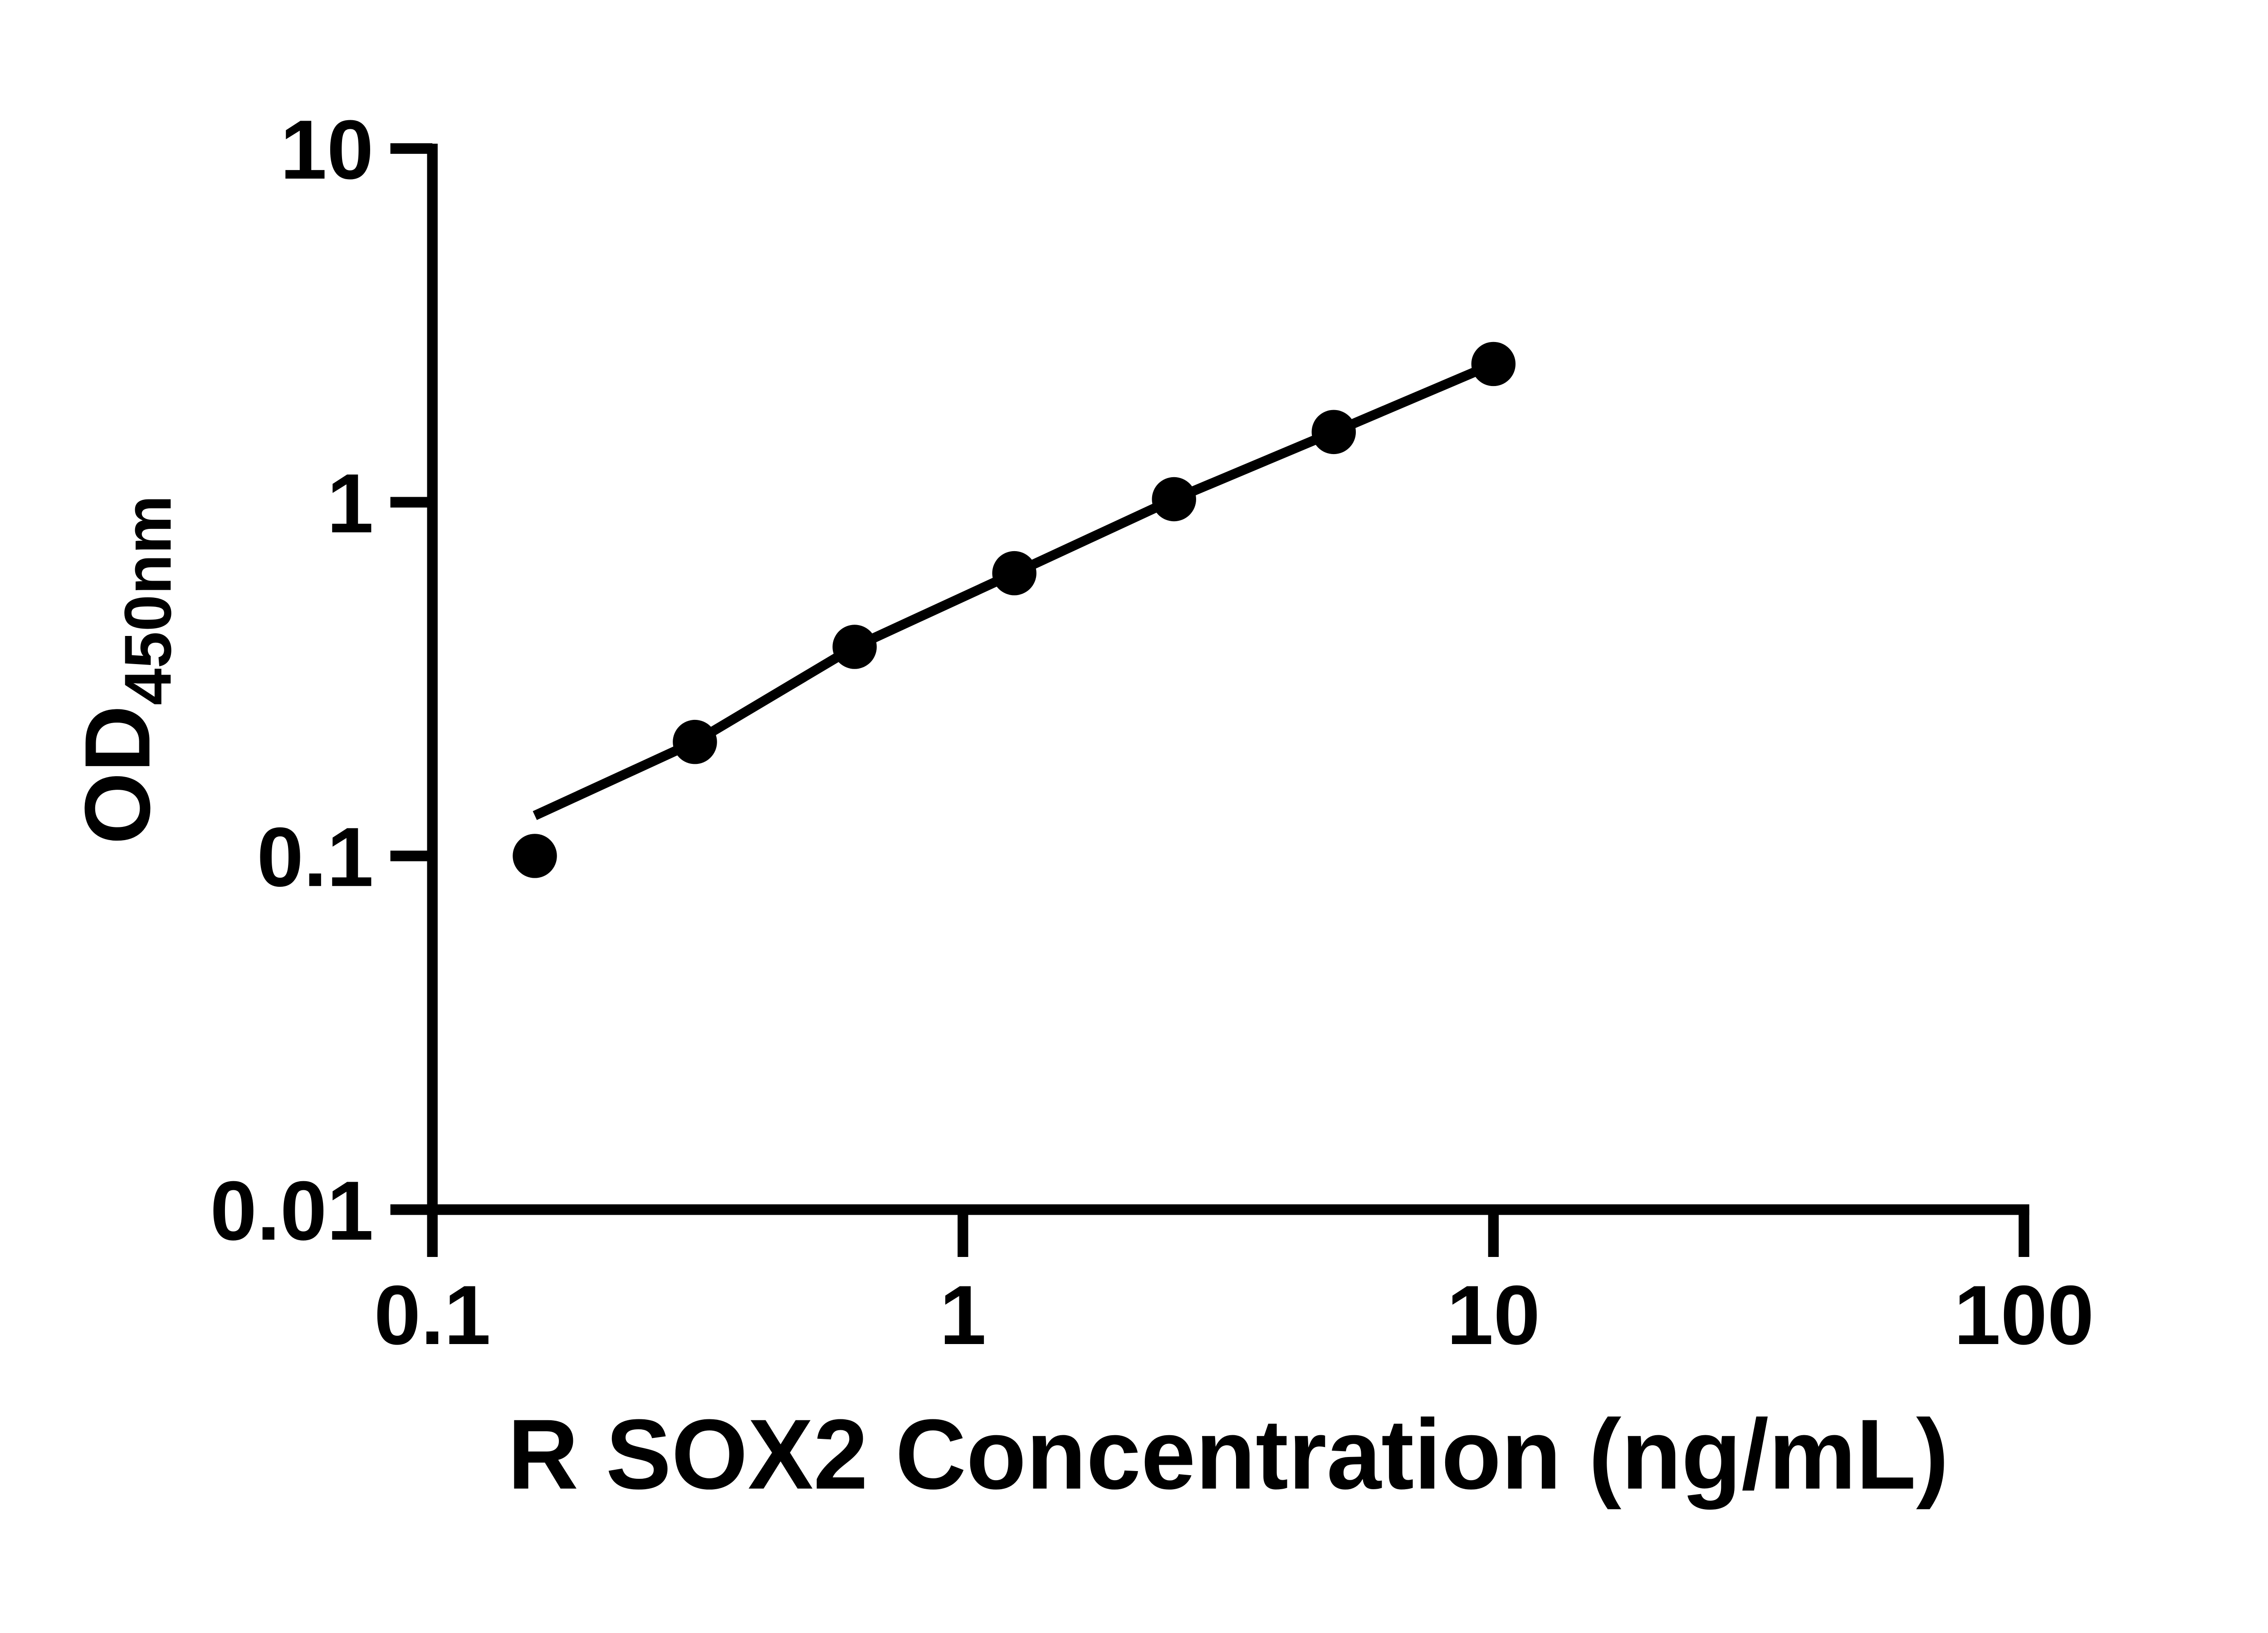 Image resolution: width=2268 pixels, height=1633 pixels. What do you see at coordinates (327, 150) in the screenshot?
I see `y-tick-label: 10` at bounding box center [327, 150].